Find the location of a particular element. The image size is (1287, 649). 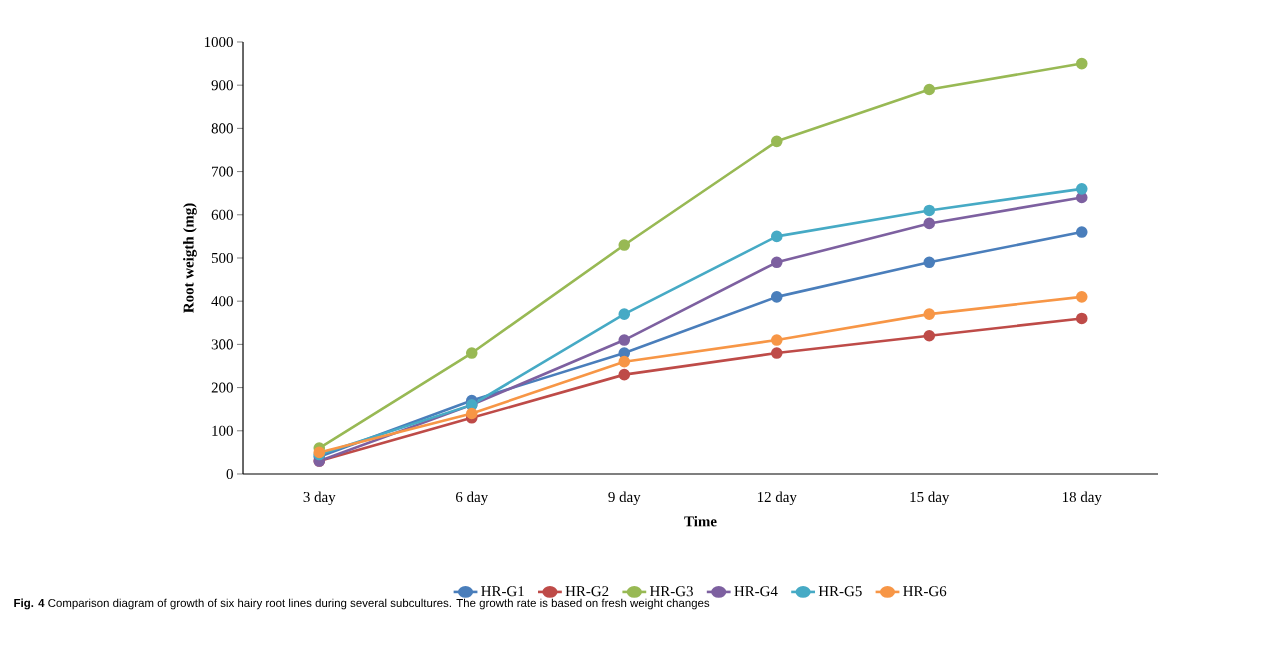

x-tick-label: 3 day is located at coordinates (319, 498).